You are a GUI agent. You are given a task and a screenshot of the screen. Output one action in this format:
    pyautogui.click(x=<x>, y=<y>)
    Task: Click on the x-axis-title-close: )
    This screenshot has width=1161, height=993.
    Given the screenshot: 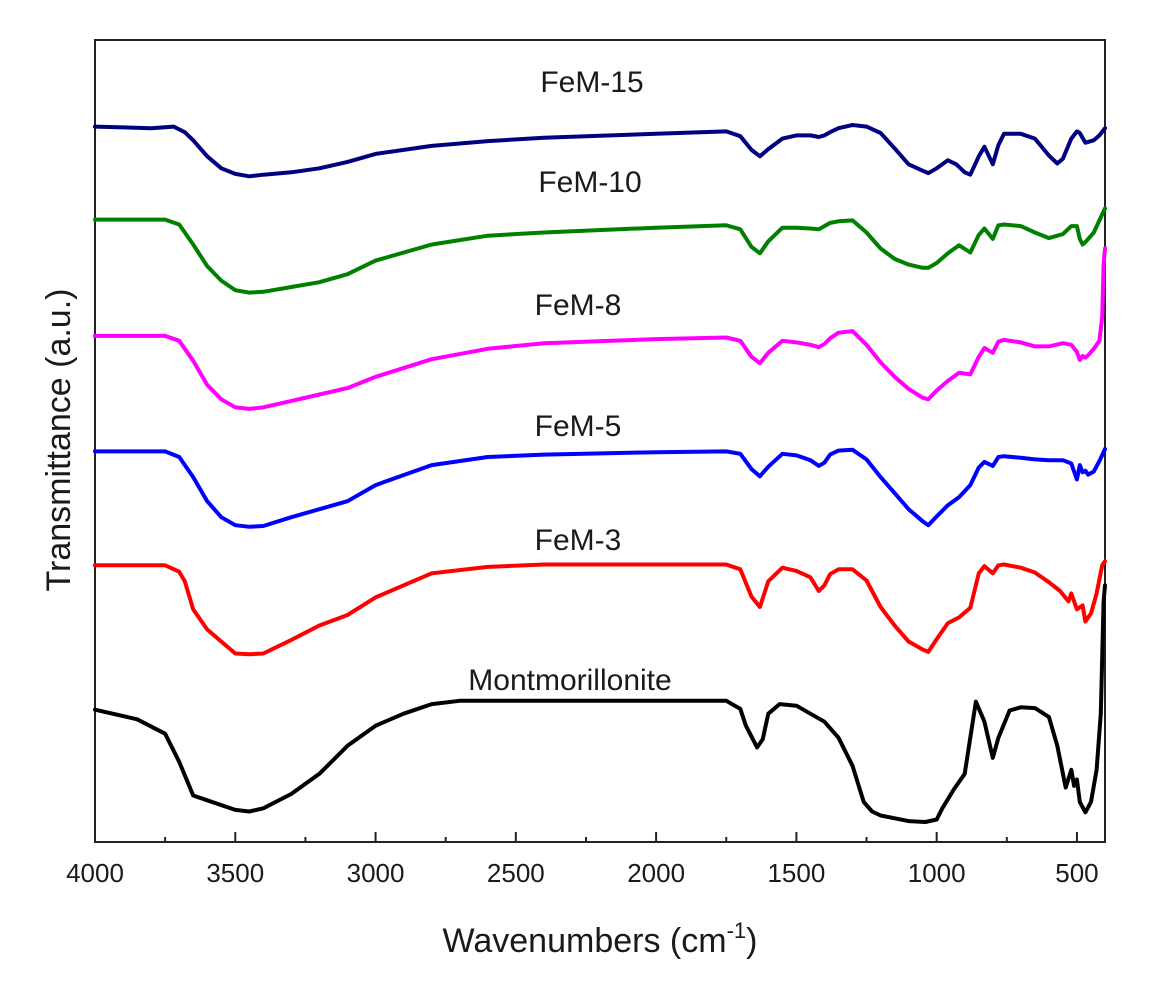 What is the action you would take?
    pyautogui.click(x=751, y=941)
    